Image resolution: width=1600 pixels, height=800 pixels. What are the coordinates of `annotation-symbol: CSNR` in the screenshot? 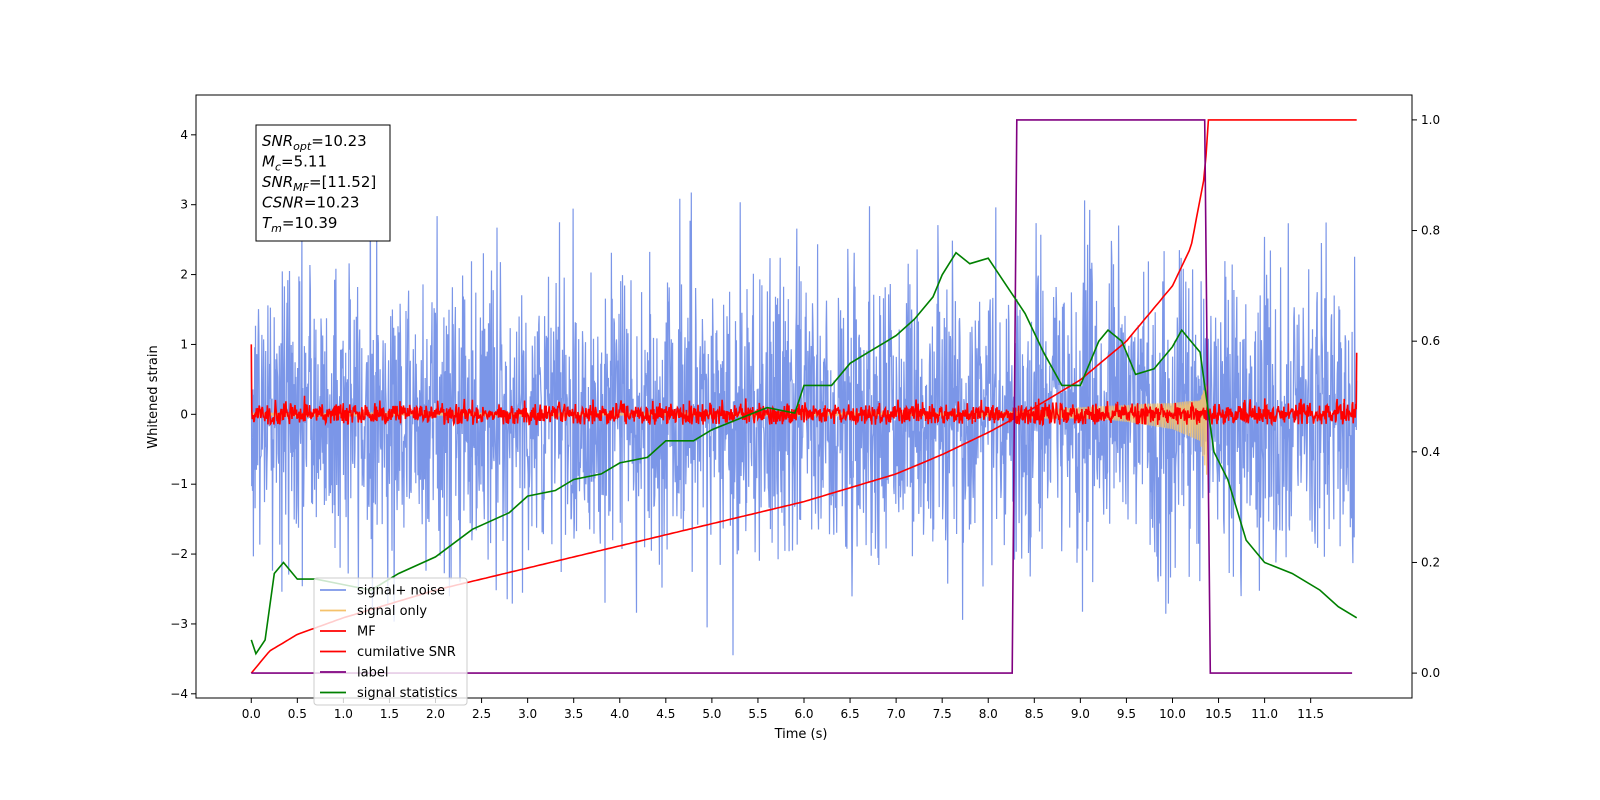 It's located at (283, 203).